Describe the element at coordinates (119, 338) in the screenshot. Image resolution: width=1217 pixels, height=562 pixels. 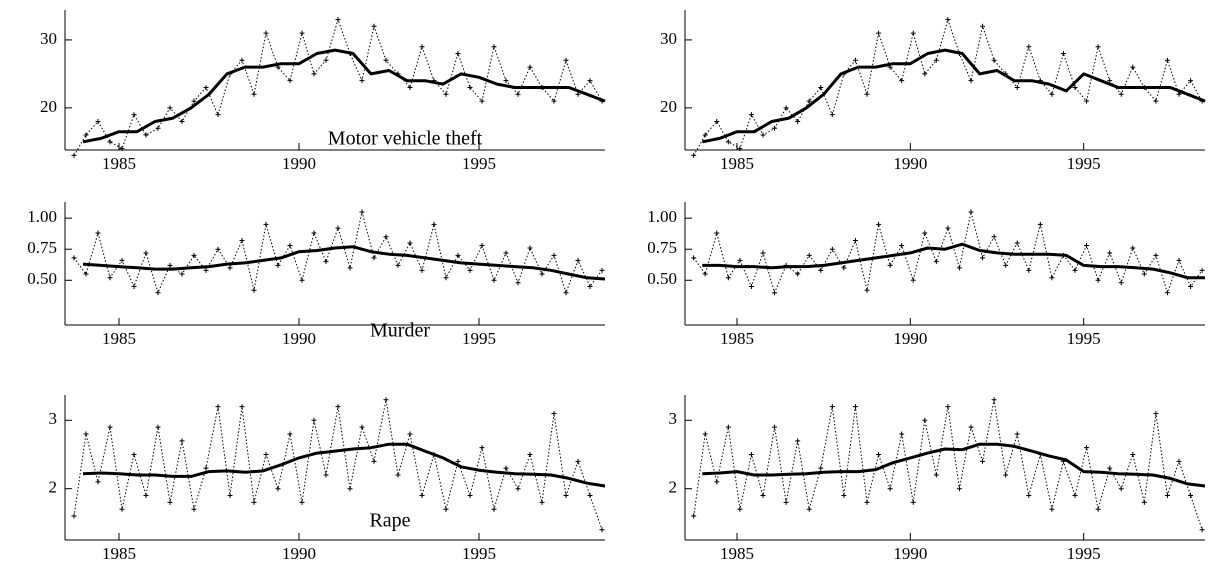
I see `x-tick-label: 1985` at that location.